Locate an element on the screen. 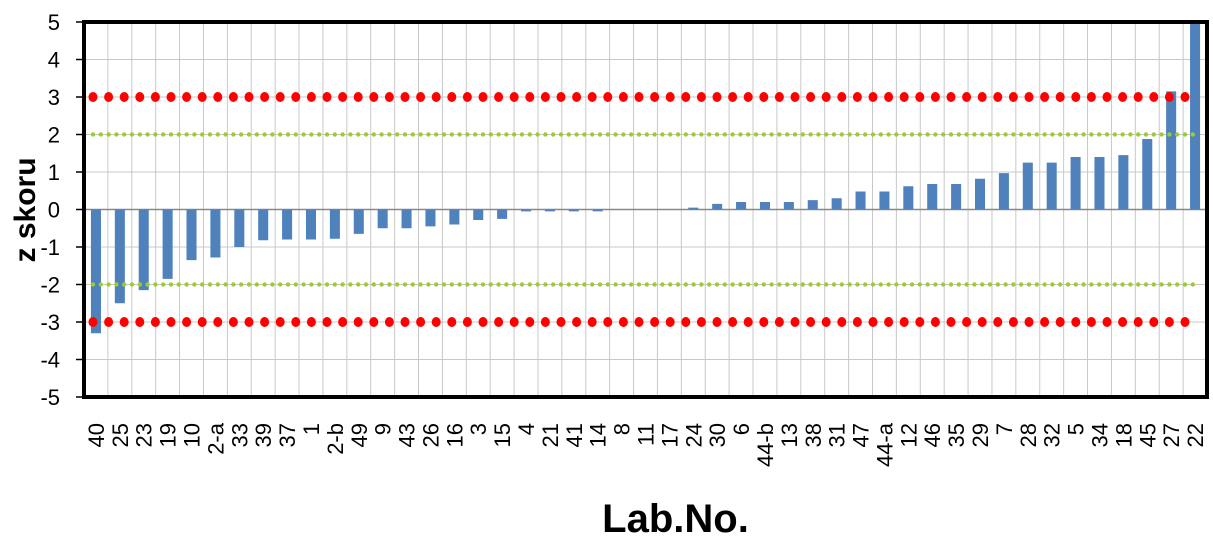 Image resolution: width=1213 pixels, height=540 pixels. y-tick-label: 3 is located at coordinates (54, 97).